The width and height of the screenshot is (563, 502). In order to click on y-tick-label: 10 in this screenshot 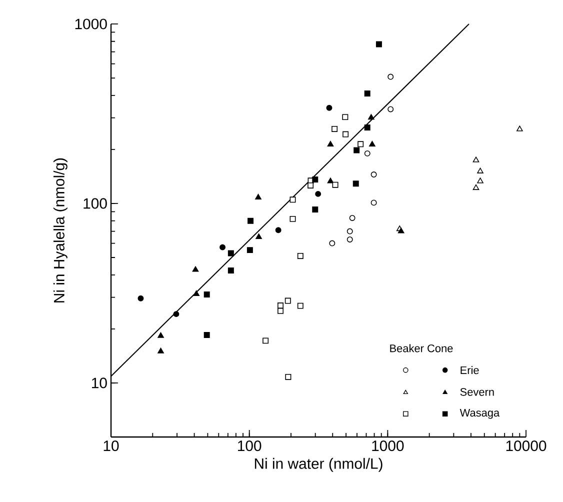, I will do `click(99, 383)`.